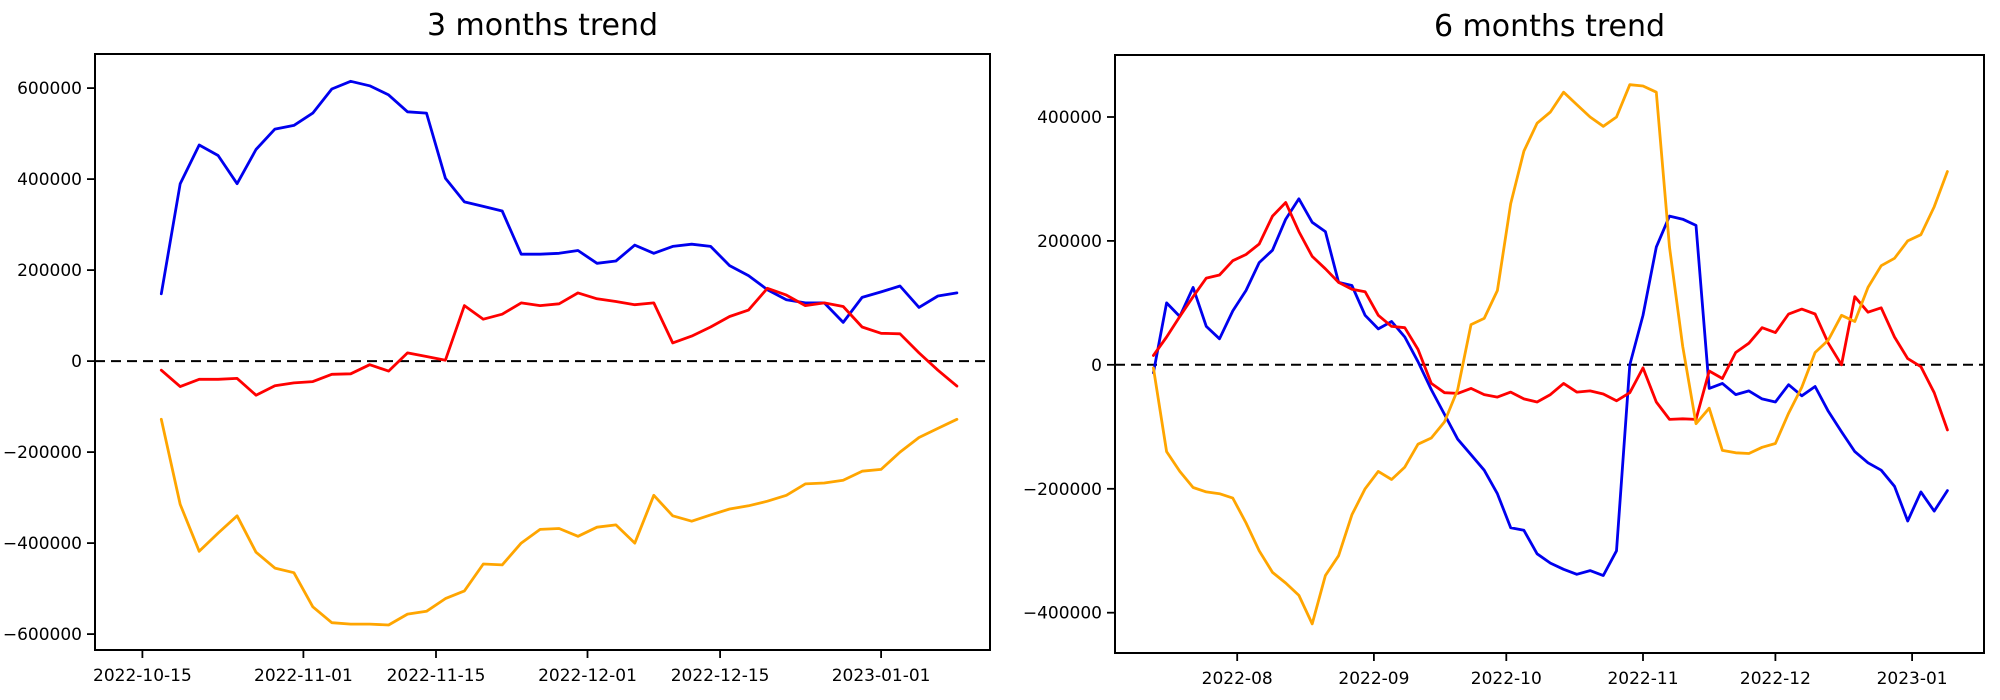 The height and width of the screenshot is (700, 2000). I want to click on series-blue, so click(559, 201).